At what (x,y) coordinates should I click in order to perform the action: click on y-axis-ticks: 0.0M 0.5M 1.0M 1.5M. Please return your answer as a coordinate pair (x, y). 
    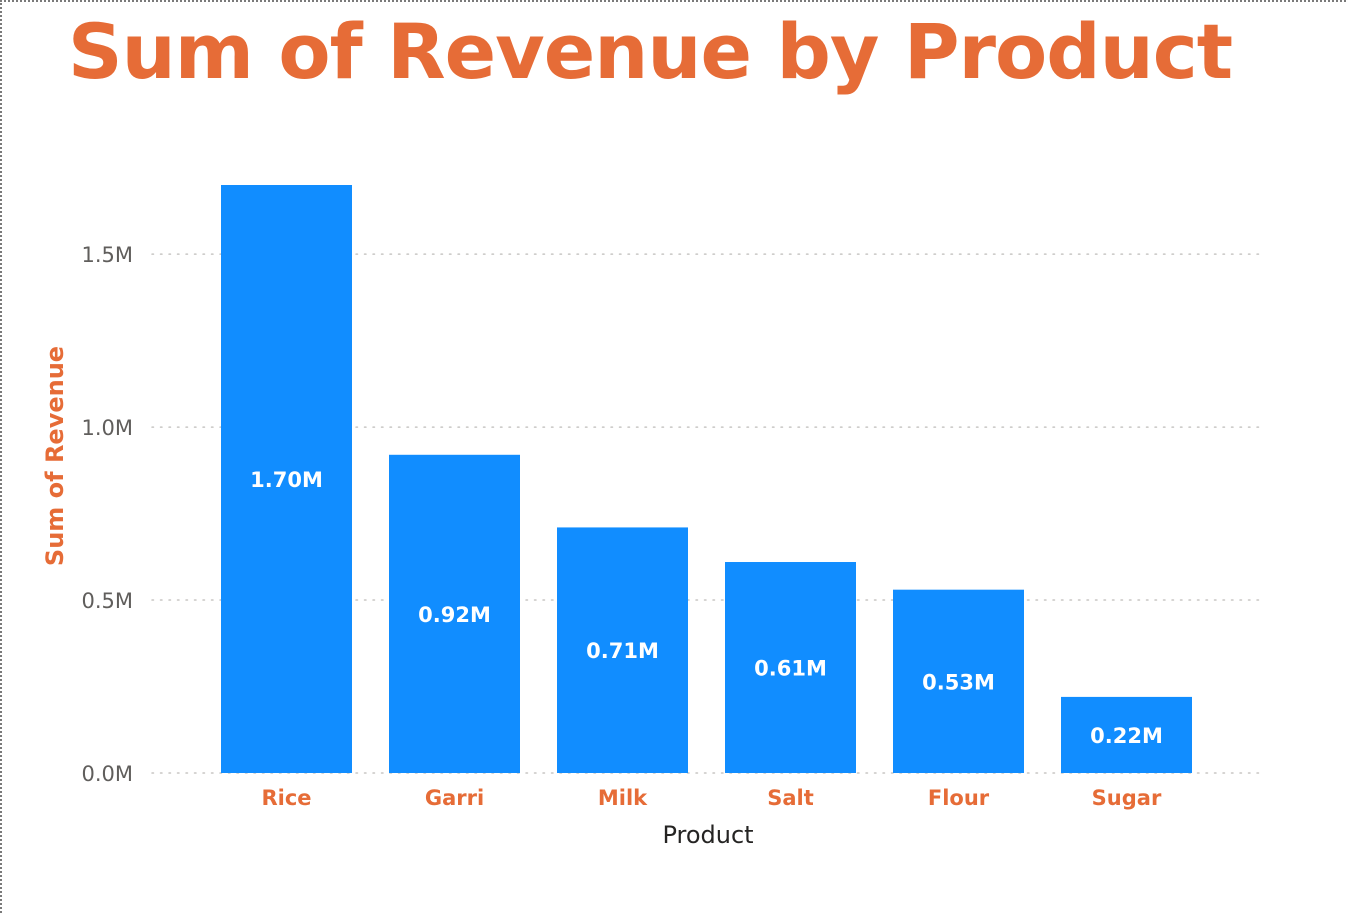
    Looking at the image, I should click on (107, 514).